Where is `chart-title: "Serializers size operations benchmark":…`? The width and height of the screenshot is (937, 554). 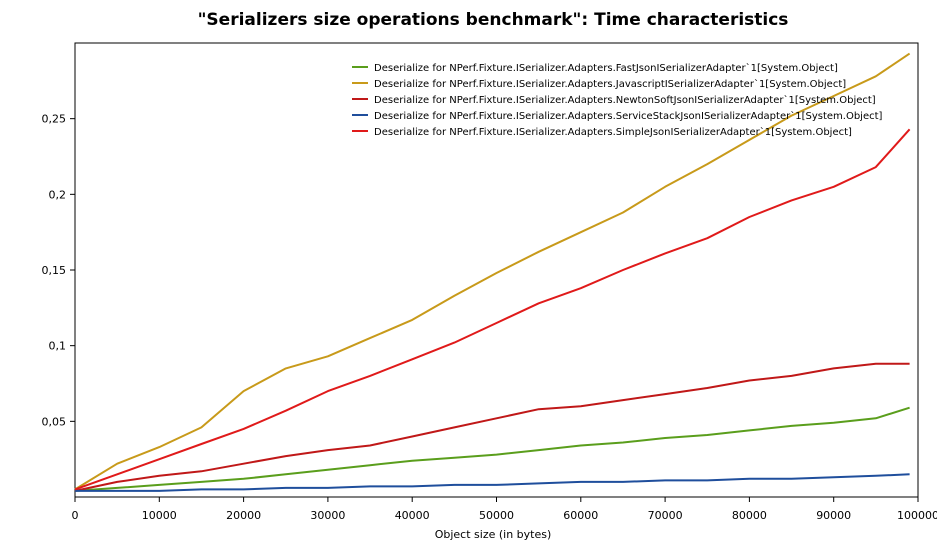 chart-title: "Serializers size operations benchmark":… is located at coordinates (493, 20).